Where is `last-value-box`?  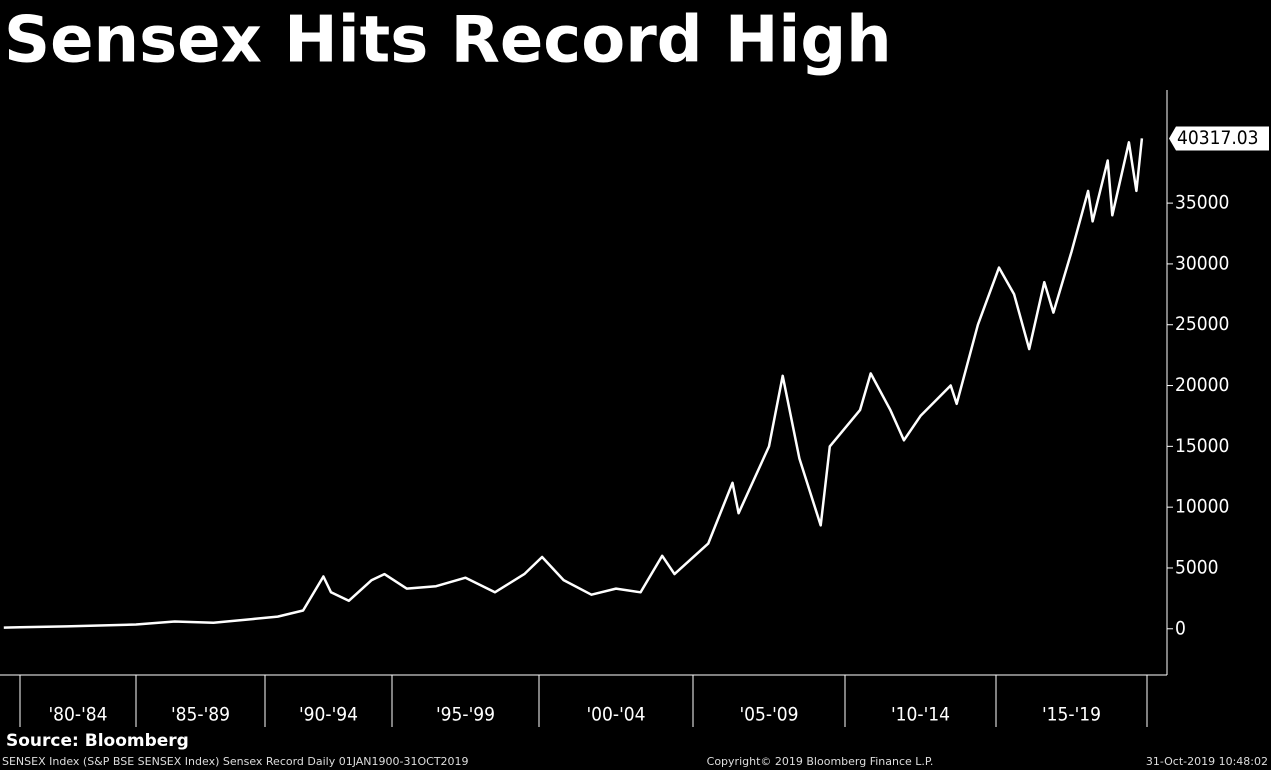
last-value-box is located at coordinates (1219, 138).